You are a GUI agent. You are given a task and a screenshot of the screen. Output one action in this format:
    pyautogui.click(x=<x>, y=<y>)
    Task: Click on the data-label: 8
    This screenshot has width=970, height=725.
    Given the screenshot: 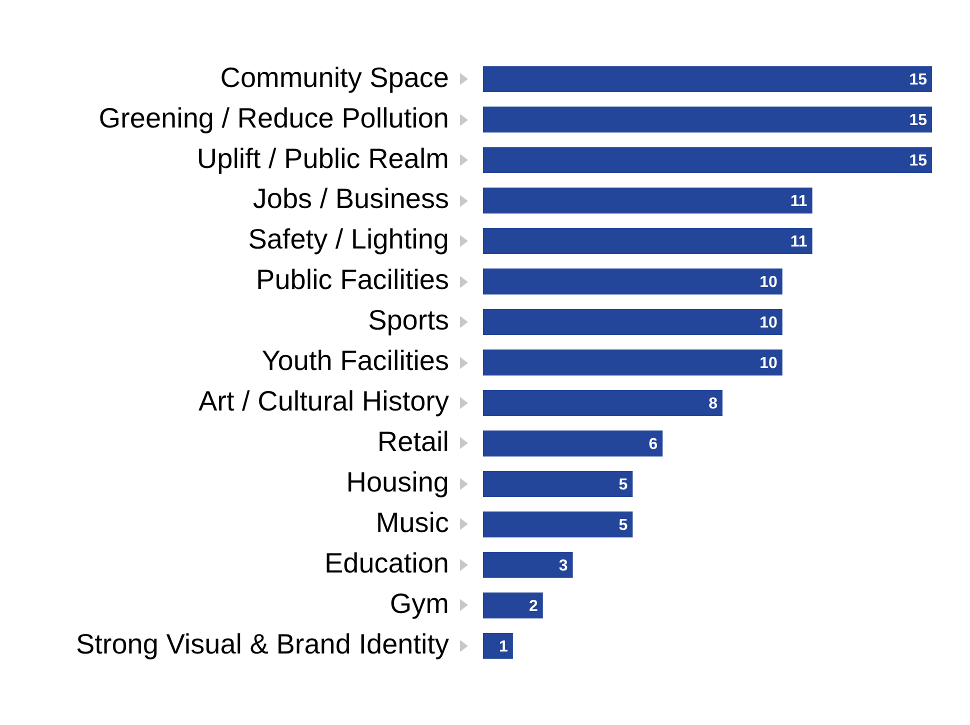 What is the action you would take?
    pyautogui.click(x=713, y=403)
    